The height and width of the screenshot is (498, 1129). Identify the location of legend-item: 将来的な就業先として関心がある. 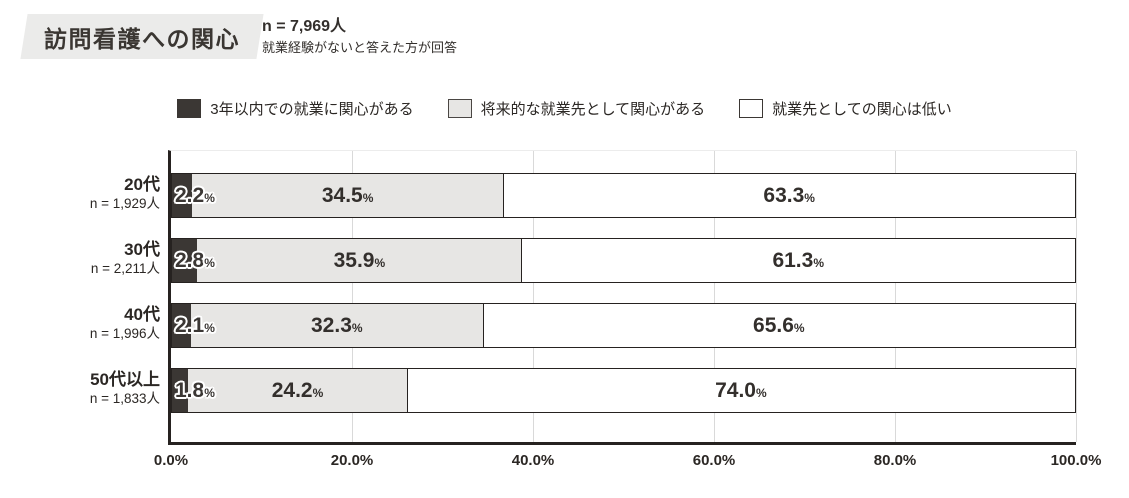
(576, 108).